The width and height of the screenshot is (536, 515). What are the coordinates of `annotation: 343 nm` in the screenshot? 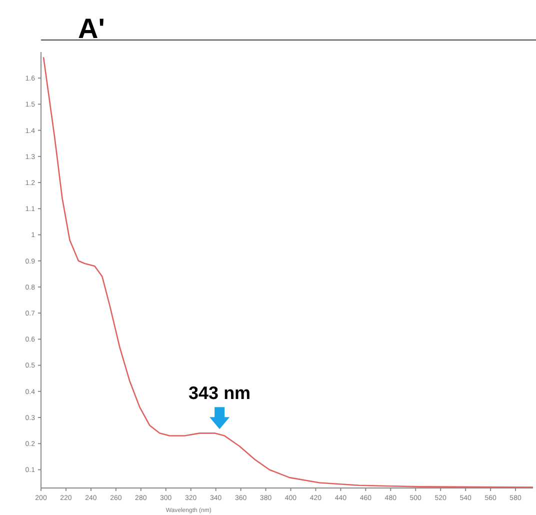 It's located at (219, 393).